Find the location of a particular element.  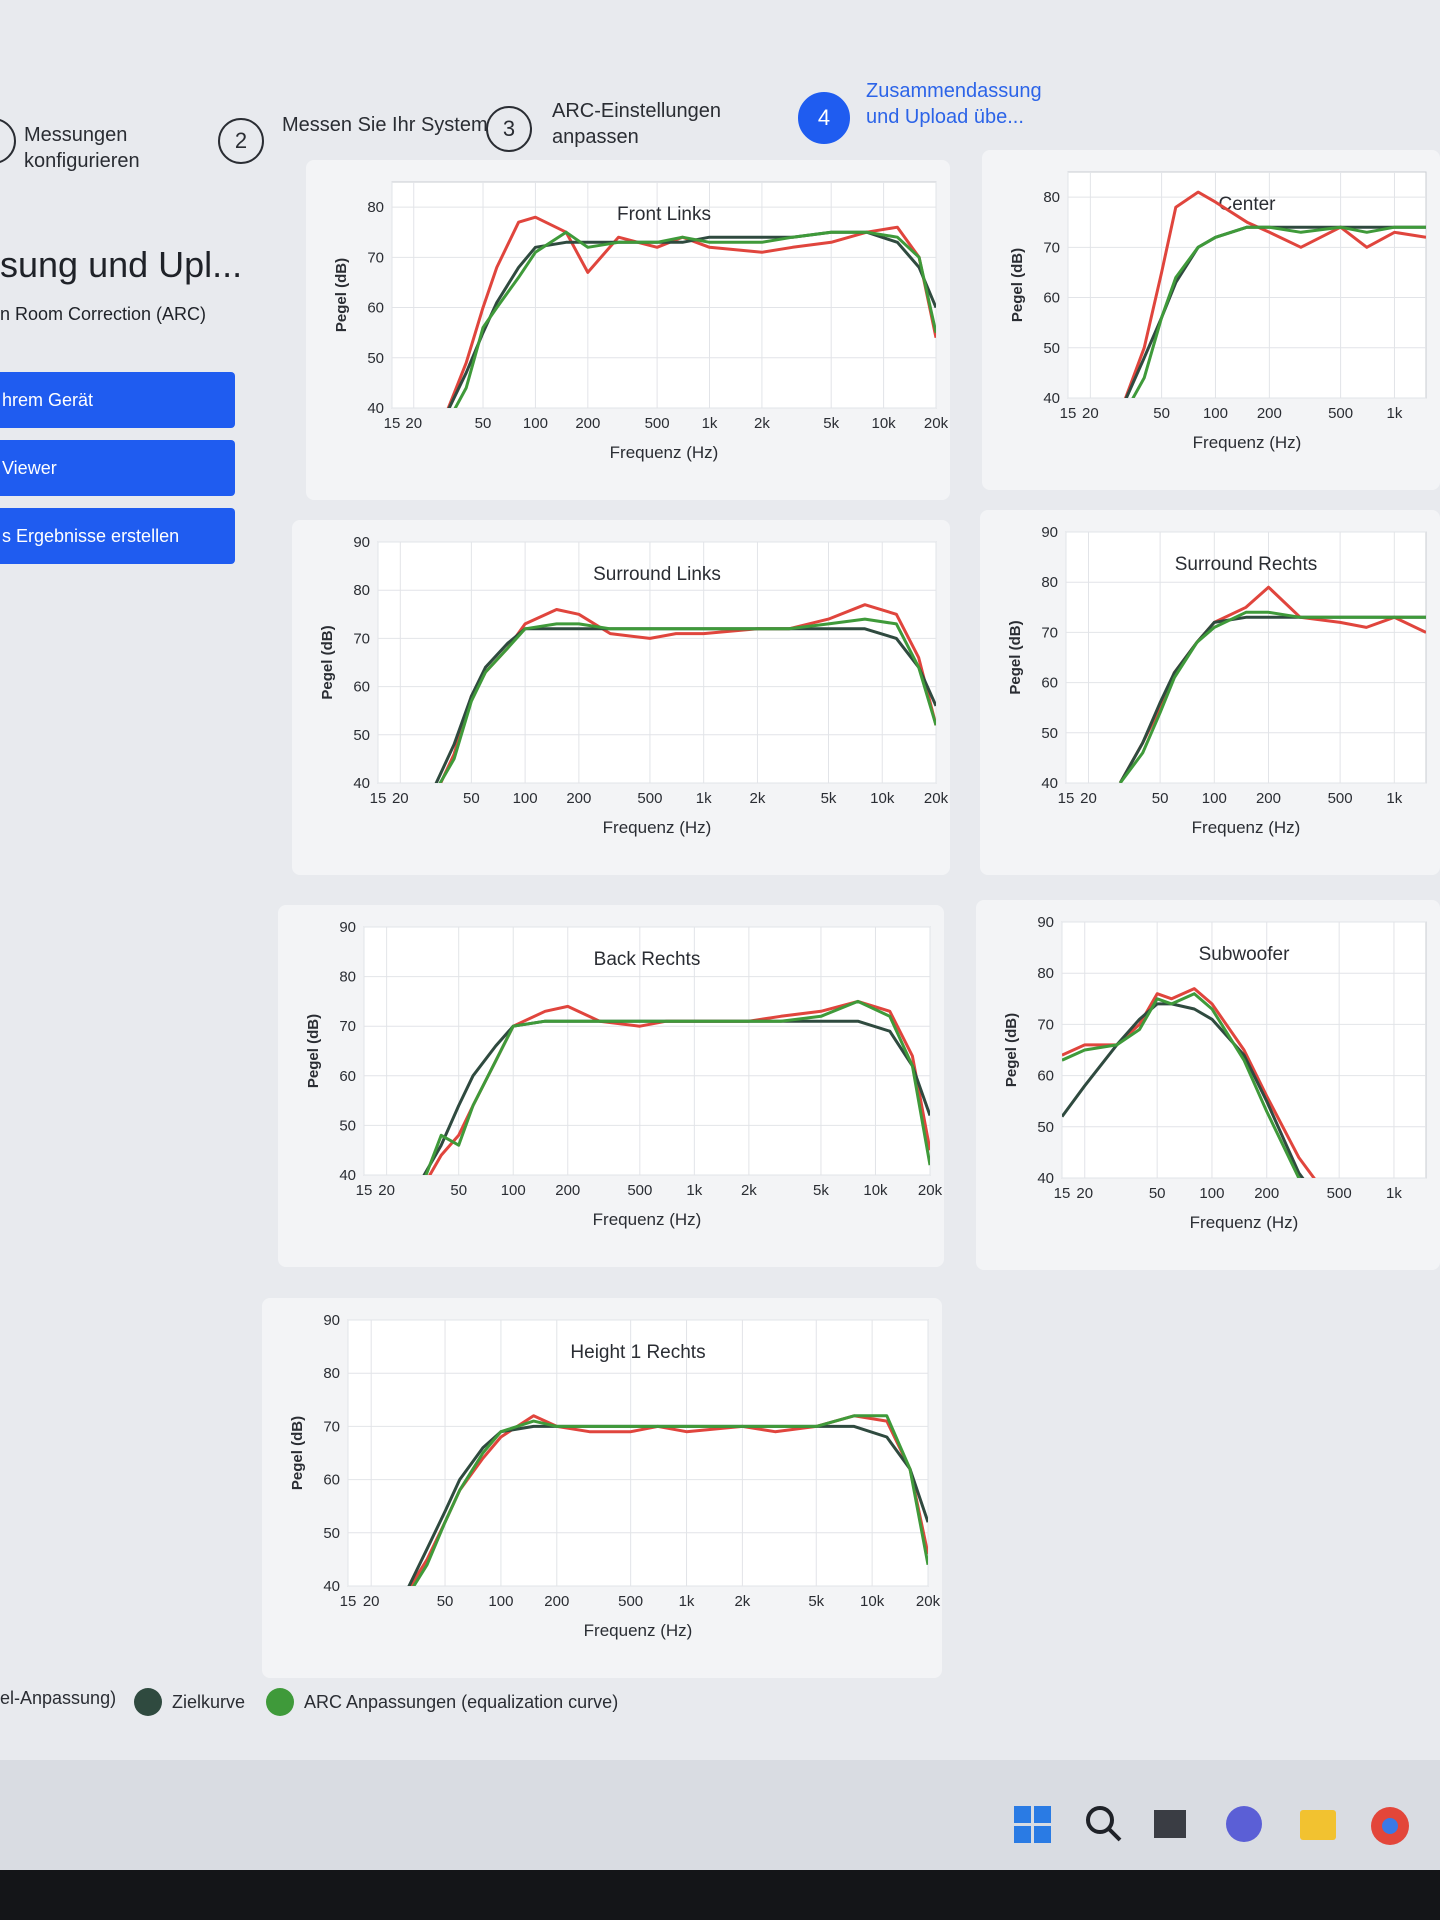

step-circle: 2 is located at coordinates (241, 141).